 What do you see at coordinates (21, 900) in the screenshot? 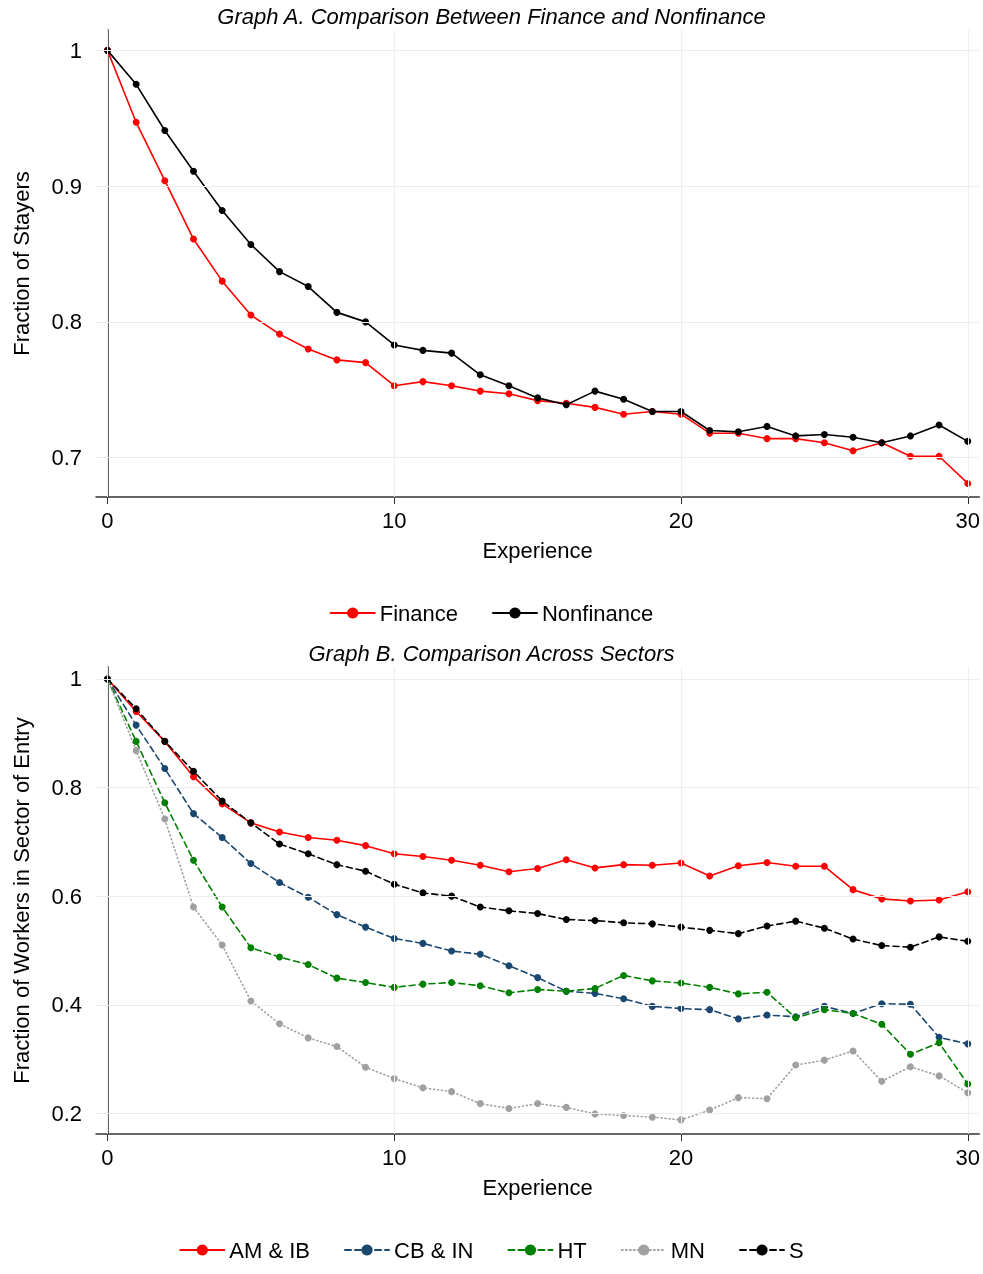
I see `y-axis-title: Fraction of Workers in Sector of Entry` at bounding box center [21, 900].